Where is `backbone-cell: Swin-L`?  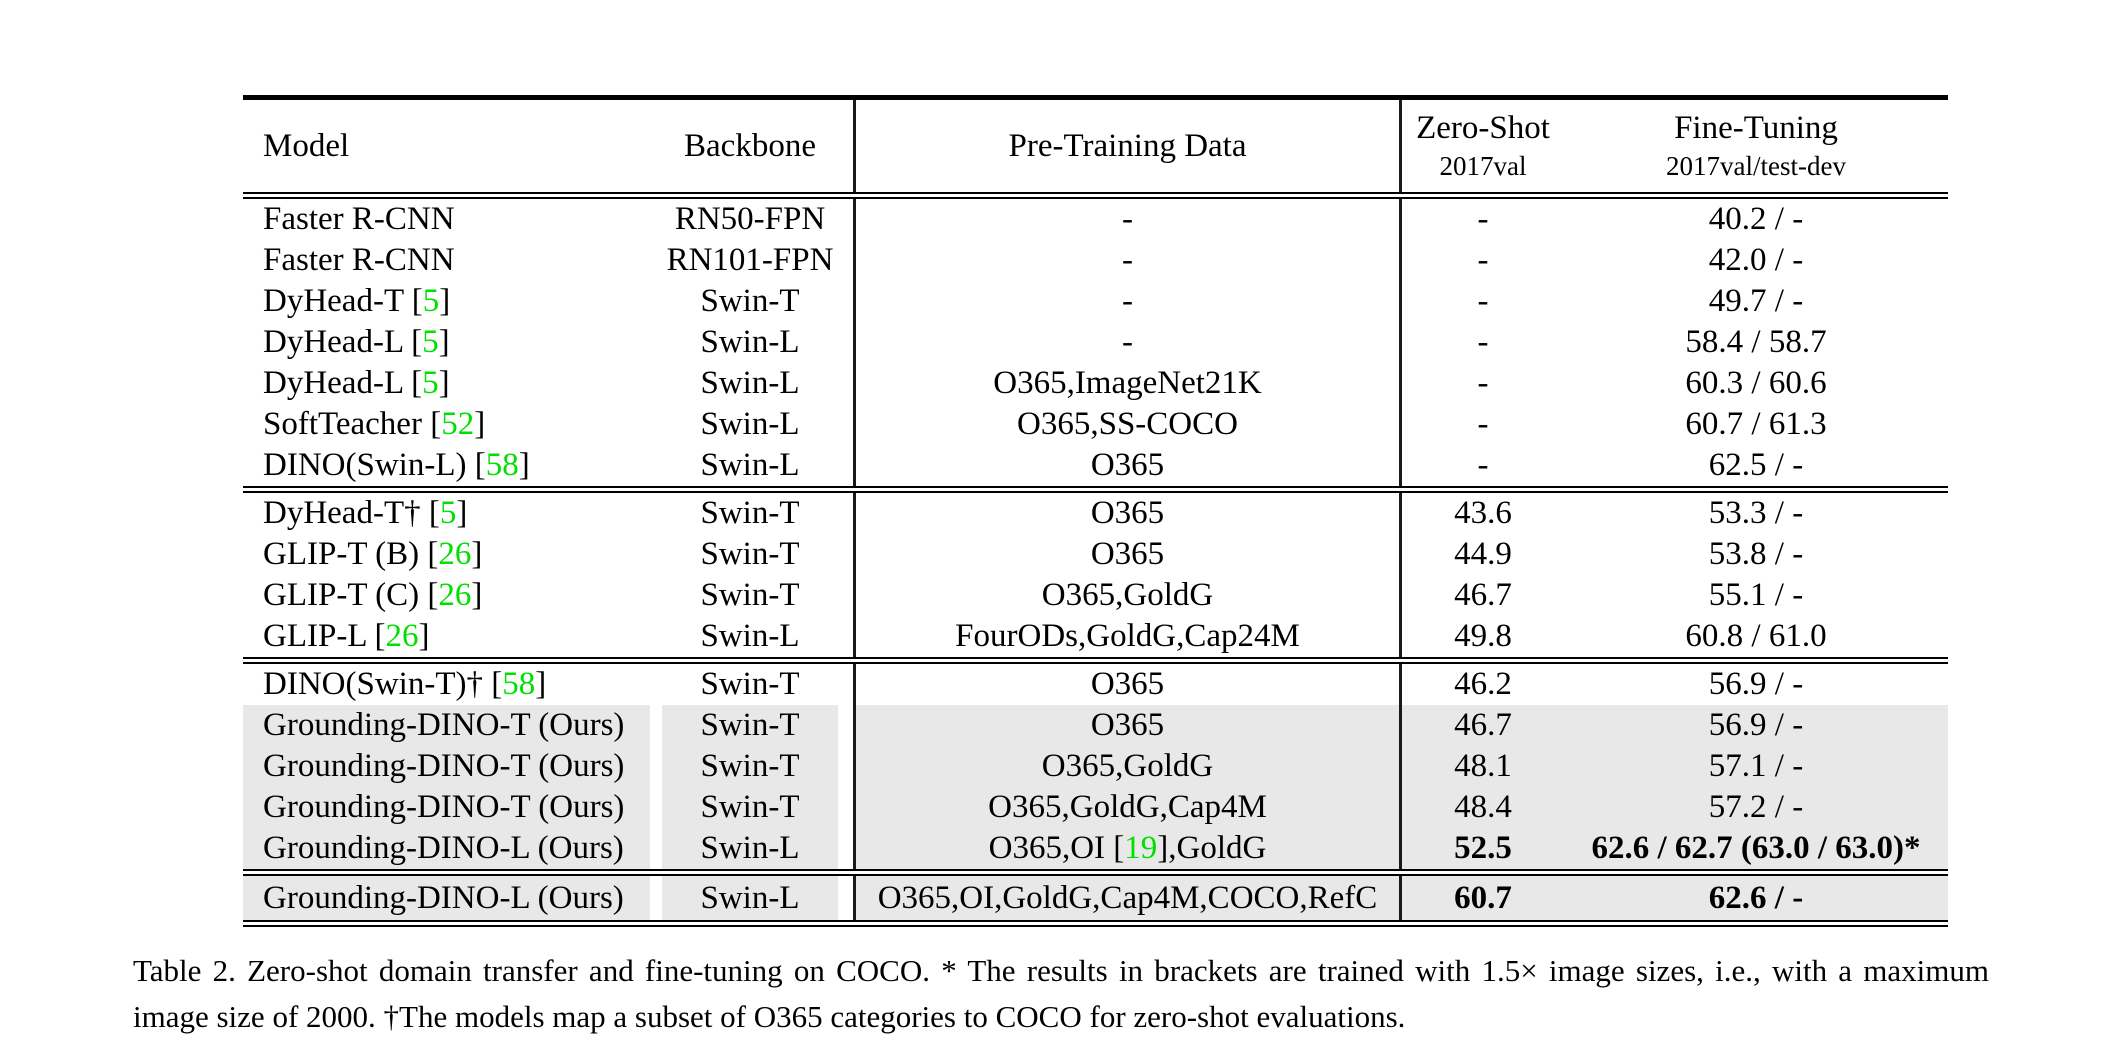
backbone-cell: Swin-L is located at coordinates (750, 848).